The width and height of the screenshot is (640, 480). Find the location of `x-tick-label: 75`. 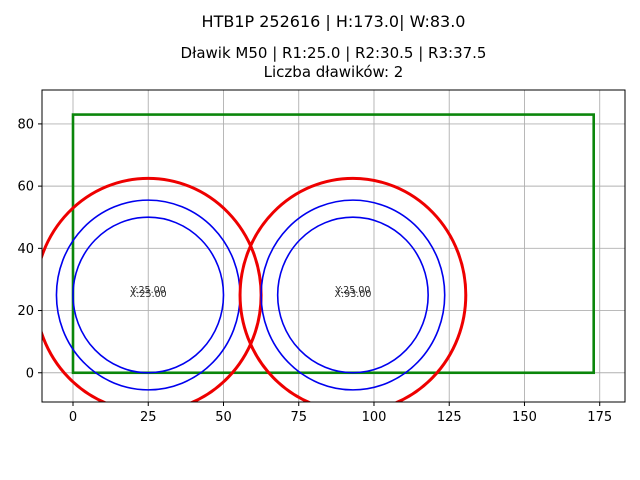

x-tick-label: 75 is located at coordinates (298, 417).